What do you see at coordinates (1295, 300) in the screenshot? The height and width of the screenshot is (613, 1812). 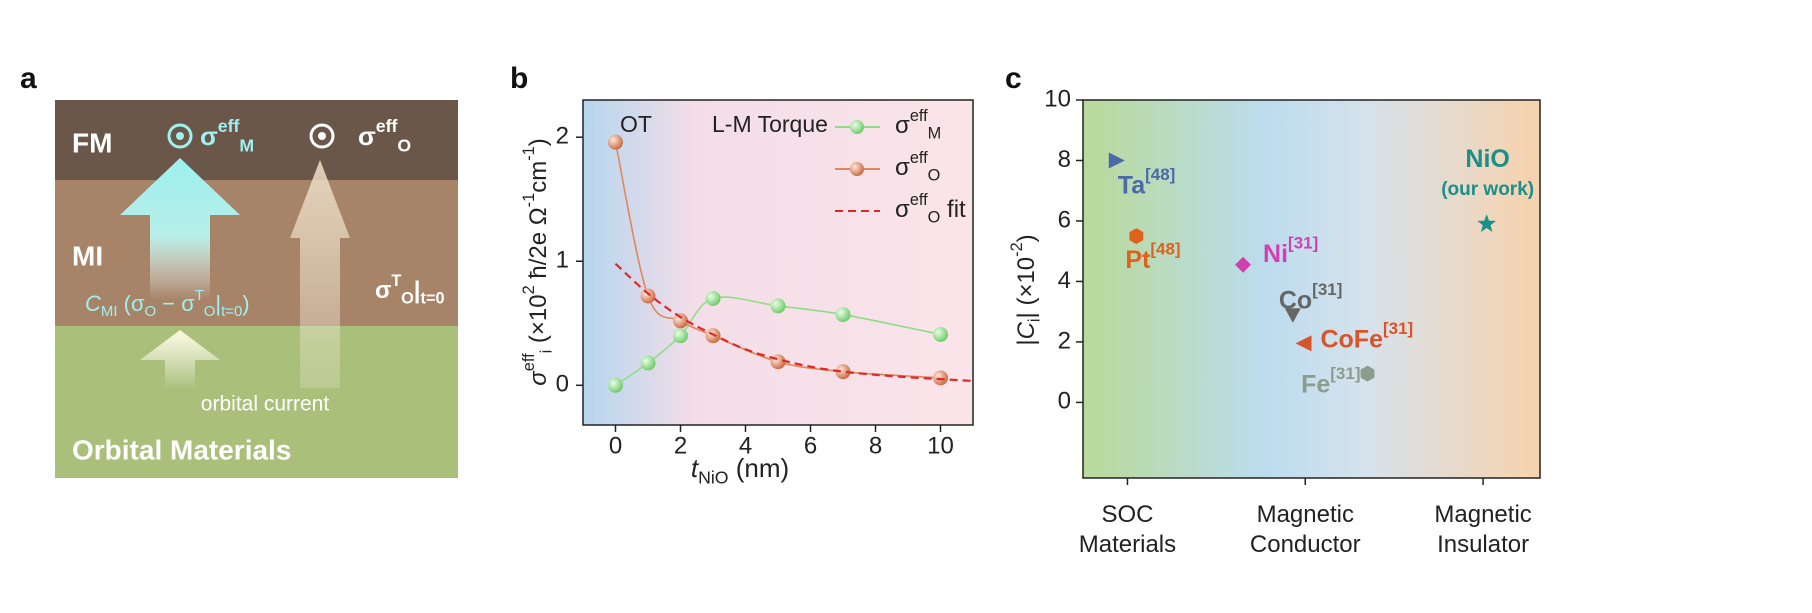 I see `text-segment: Co` at bounding box center [1295, 300].